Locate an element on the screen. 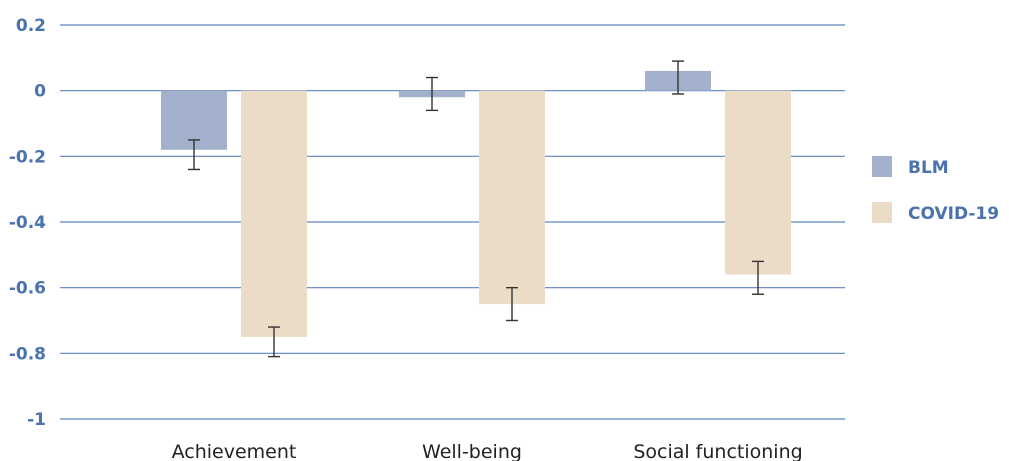 This screenshot has height=461, width=1009. x-category-label: Well-being is located at coordinates (472, 451).